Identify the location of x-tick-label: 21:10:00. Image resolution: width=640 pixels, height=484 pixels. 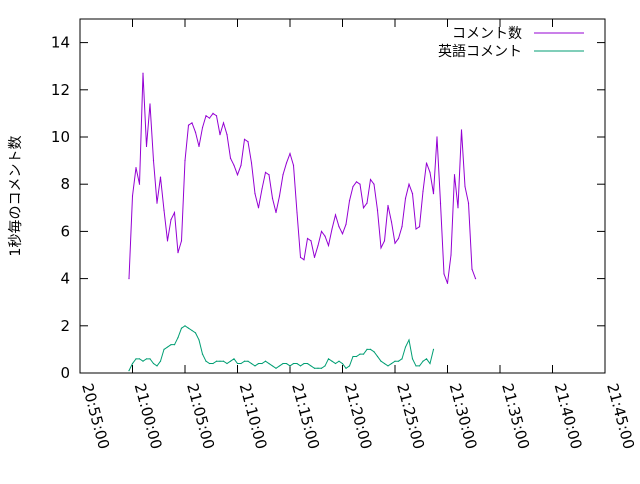
(253, 416).